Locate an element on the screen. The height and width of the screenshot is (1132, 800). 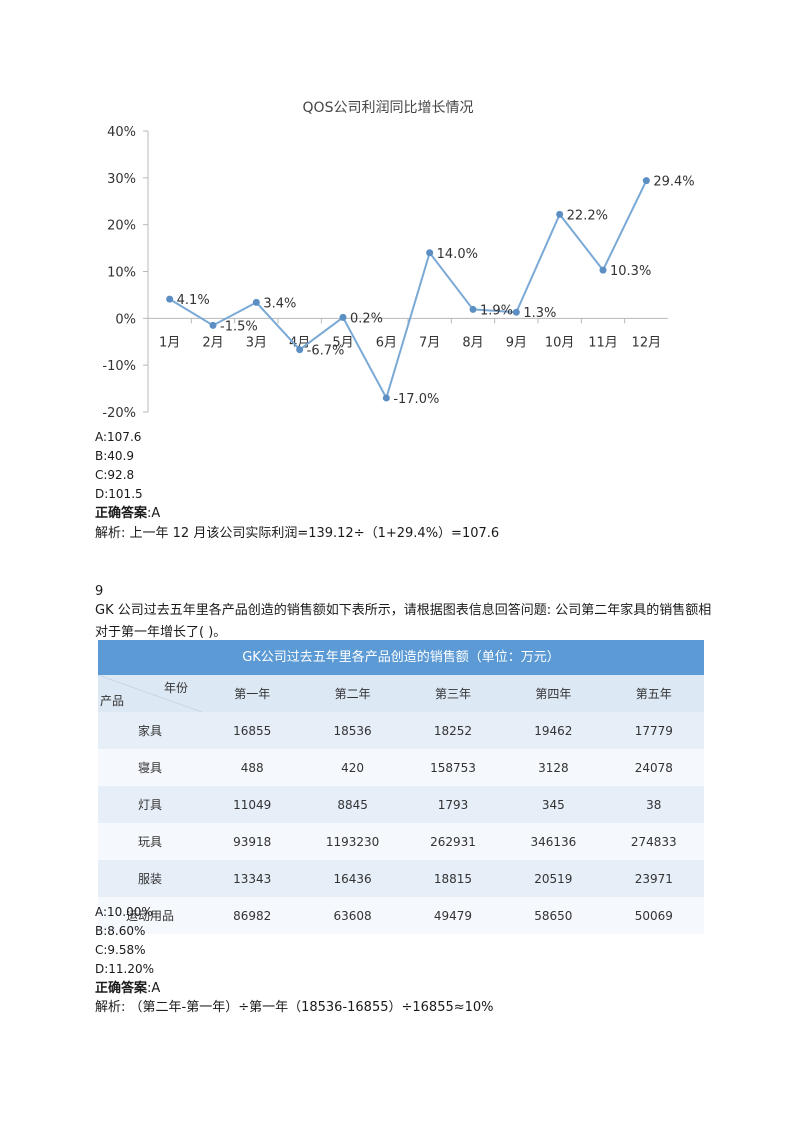
x-tick-label: 11月 is located at coordinates (603, 342).